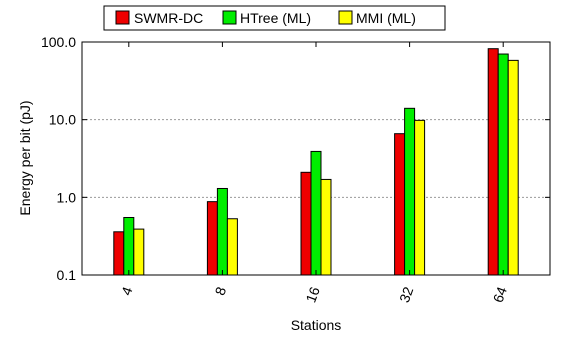 This screenshot has width=568, height=337. I want to click on x-tick-label: 64, so click(500, 294).